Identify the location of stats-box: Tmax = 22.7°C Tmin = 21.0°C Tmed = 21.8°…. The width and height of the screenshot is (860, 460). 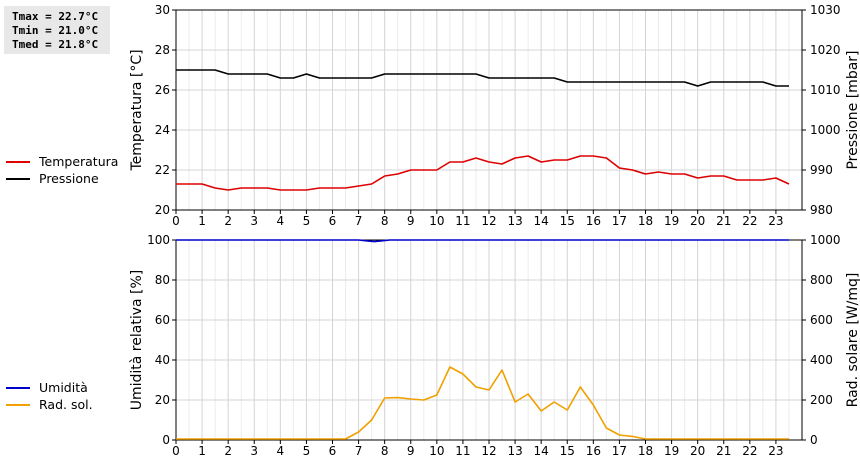
(57, 30).